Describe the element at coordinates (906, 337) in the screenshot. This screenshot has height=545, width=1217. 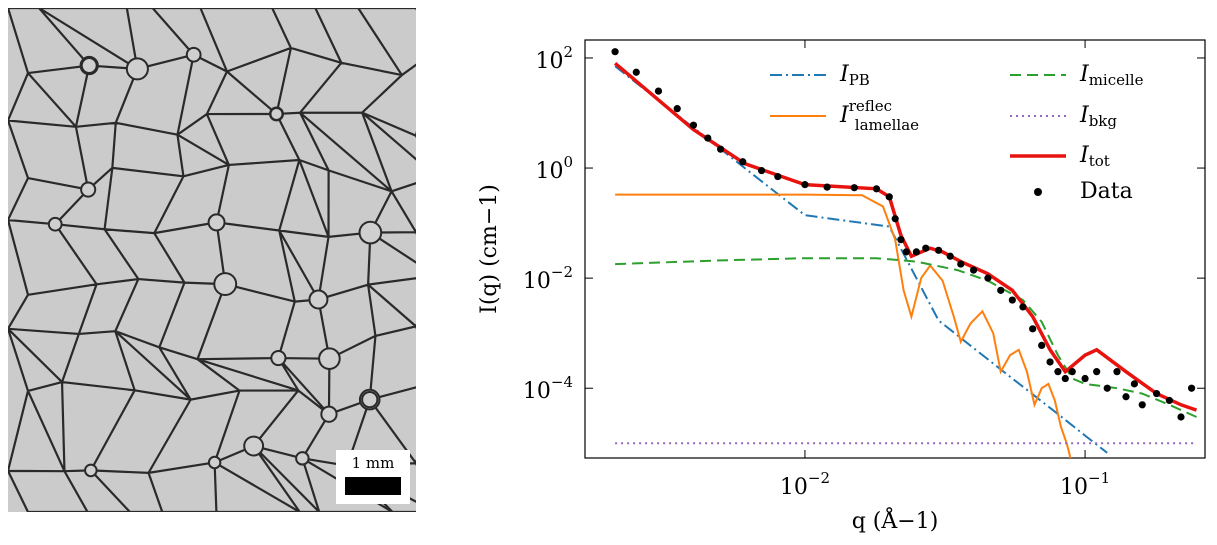
I see `series-line` at that location.